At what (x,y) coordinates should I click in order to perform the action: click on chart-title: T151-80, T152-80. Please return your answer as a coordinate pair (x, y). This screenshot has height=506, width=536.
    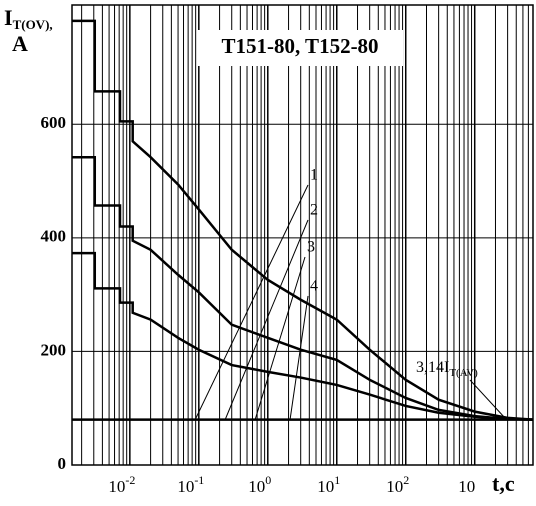
    Looking at the image, I should click on (299, 46).